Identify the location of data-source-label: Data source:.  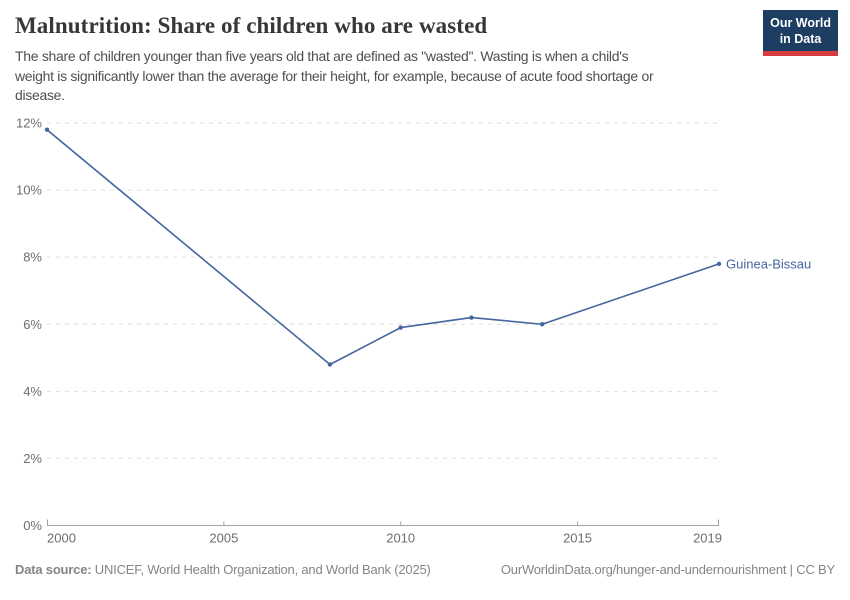
(53, 569).